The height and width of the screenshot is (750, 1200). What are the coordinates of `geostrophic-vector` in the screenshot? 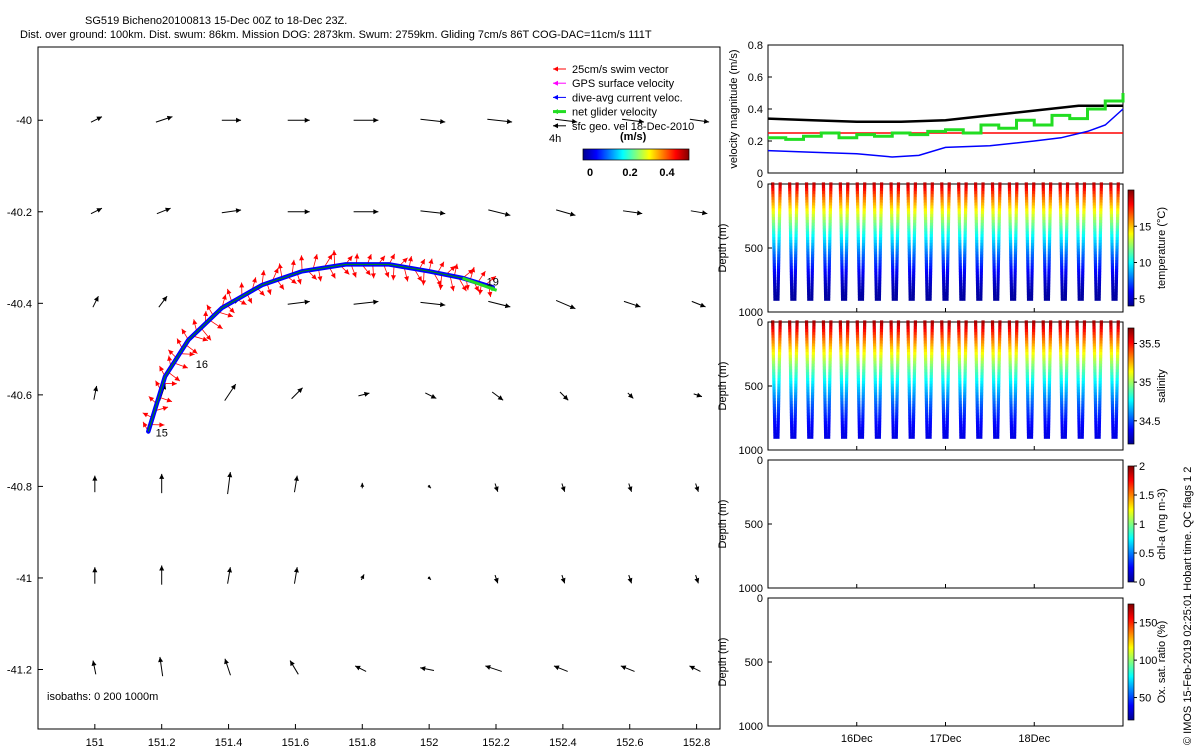 It's located at (433, 304).